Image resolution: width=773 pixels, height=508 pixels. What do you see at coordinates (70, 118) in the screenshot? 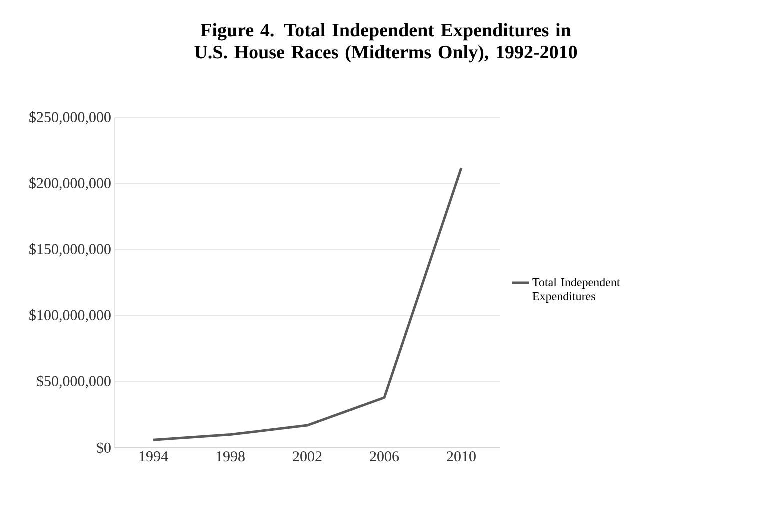
I see `y-tick-label: $250,000,000` at bounding box center [70, 118].